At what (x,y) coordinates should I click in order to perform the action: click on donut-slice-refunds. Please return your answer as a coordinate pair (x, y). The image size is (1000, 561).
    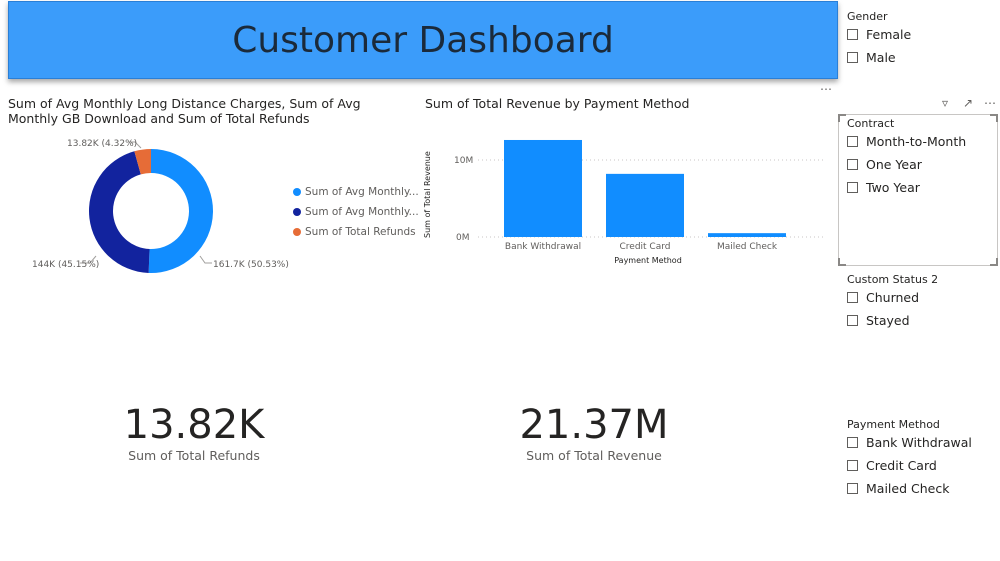
    Looking at the image, I should click on (142, 162).